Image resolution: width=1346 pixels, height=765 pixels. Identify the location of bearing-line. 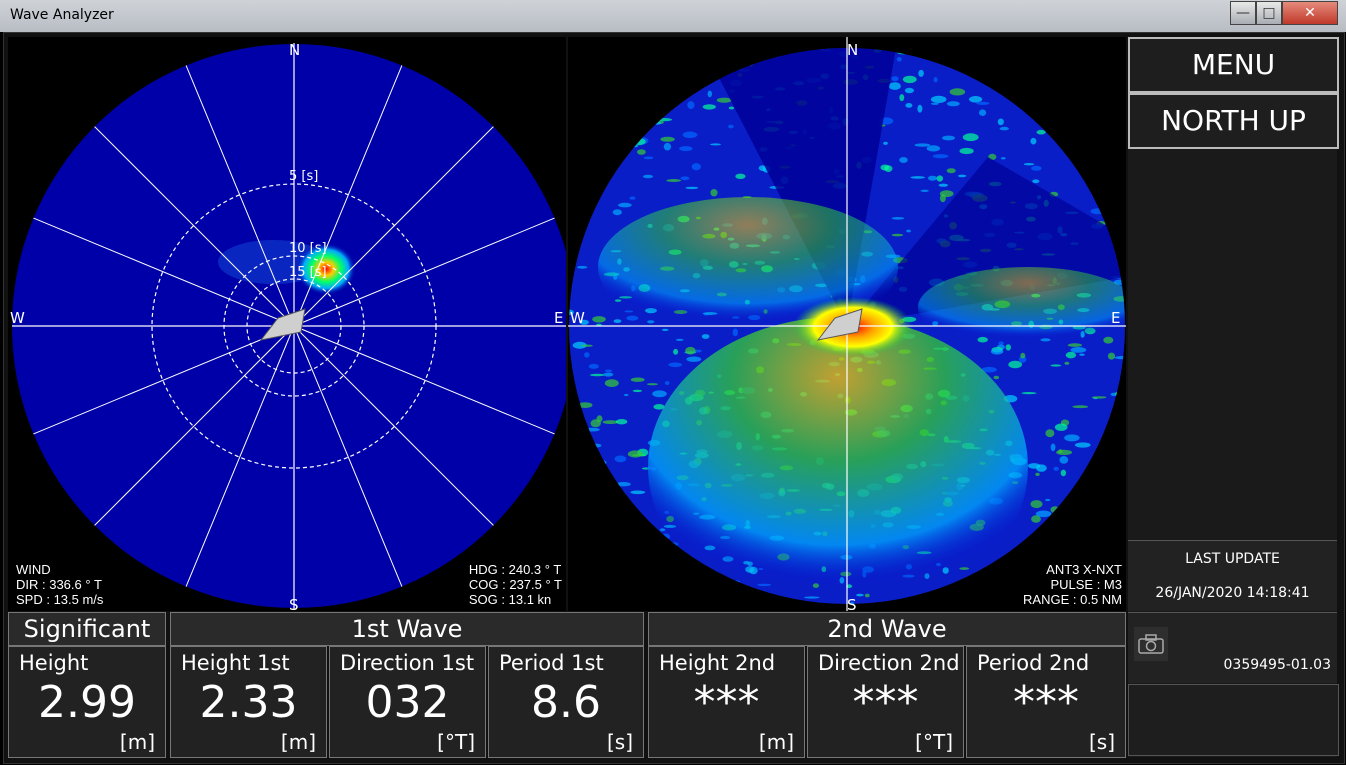
(393, 226).